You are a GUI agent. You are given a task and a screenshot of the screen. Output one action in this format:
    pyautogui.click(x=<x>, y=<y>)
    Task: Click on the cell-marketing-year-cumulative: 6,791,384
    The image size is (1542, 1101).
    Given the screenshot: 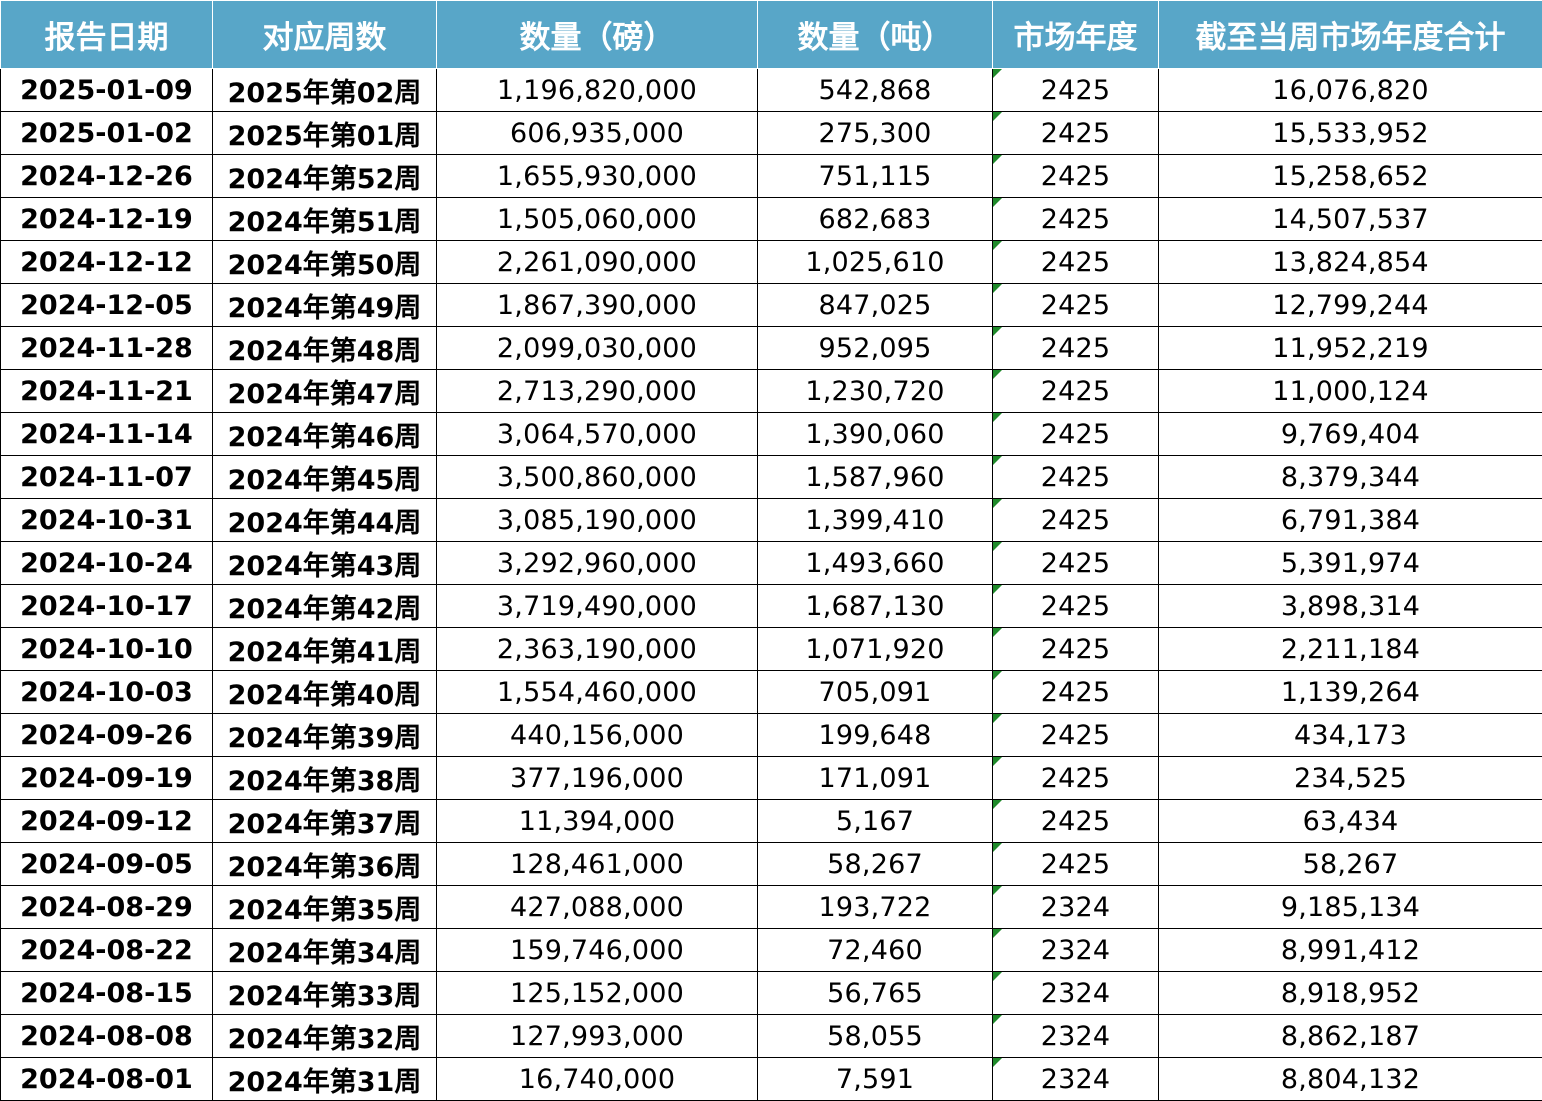 What is the action you would take?
    pyautogui.click(x=1350, y=520)
    